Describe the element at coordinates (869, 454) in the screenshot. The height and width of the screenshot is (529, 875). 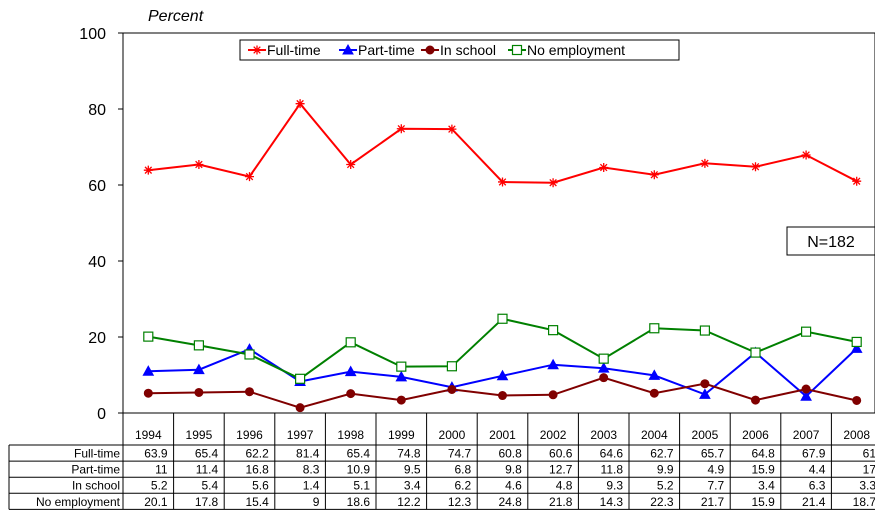
I see `table-cell: 61` at that location.